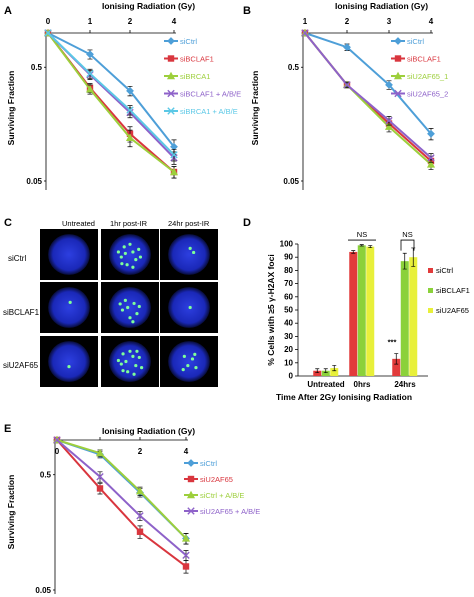 Image resolution: width=474 pixels, height=597 pixels. Describe the element at coordinates (197, 59) in the screenshot. I see `a-legend-label: siBCLAF1` at that location.